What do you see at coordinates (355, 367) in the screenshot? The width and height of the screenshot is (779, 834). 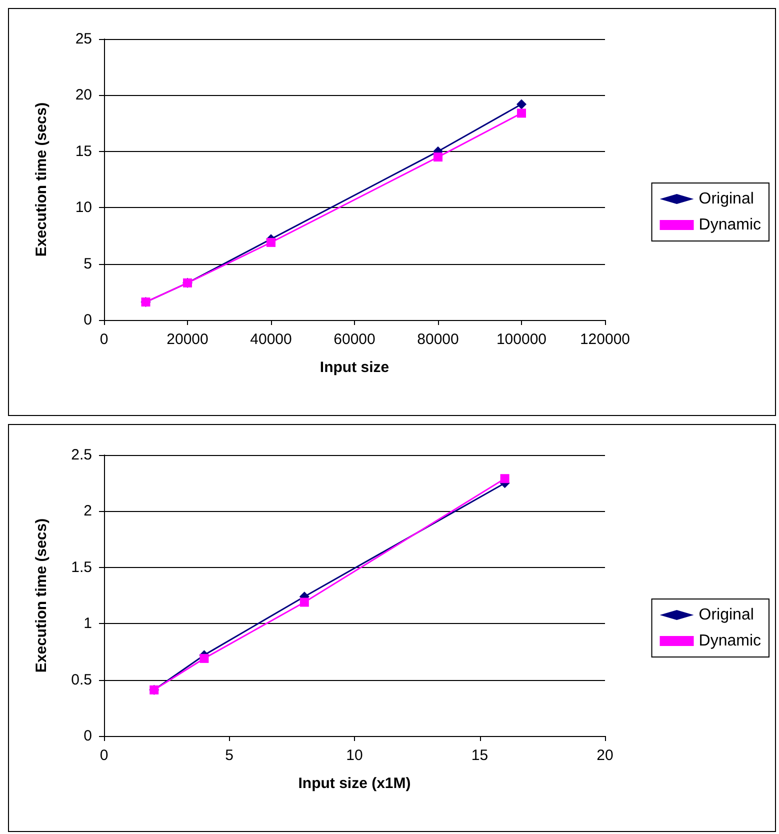 I see `x-axis-title: Input size` at bounding box center [355, 367].